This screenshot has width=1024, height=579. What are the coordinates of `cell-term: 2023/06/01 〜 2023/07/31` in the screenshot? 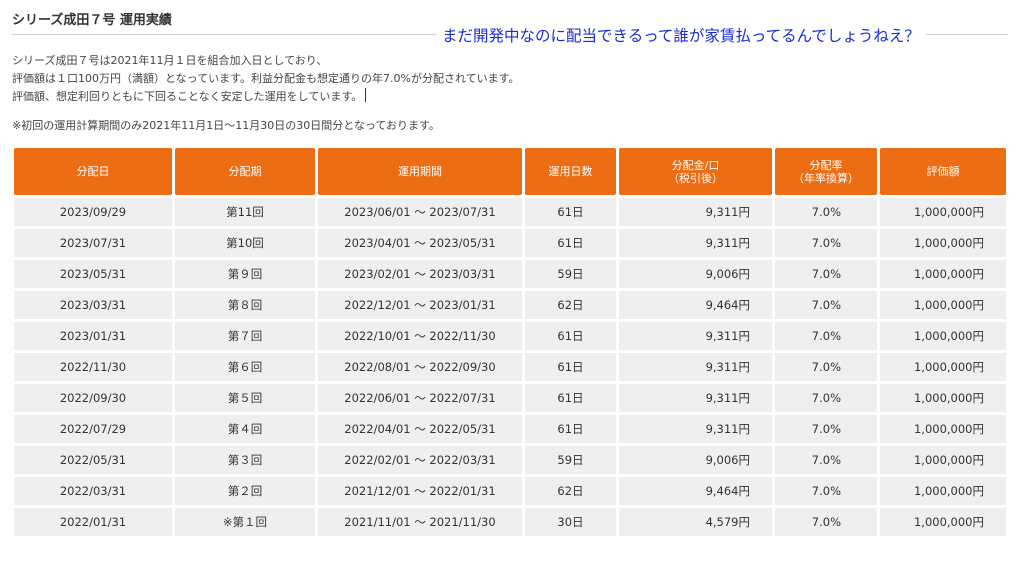 It's located at (420, 212).